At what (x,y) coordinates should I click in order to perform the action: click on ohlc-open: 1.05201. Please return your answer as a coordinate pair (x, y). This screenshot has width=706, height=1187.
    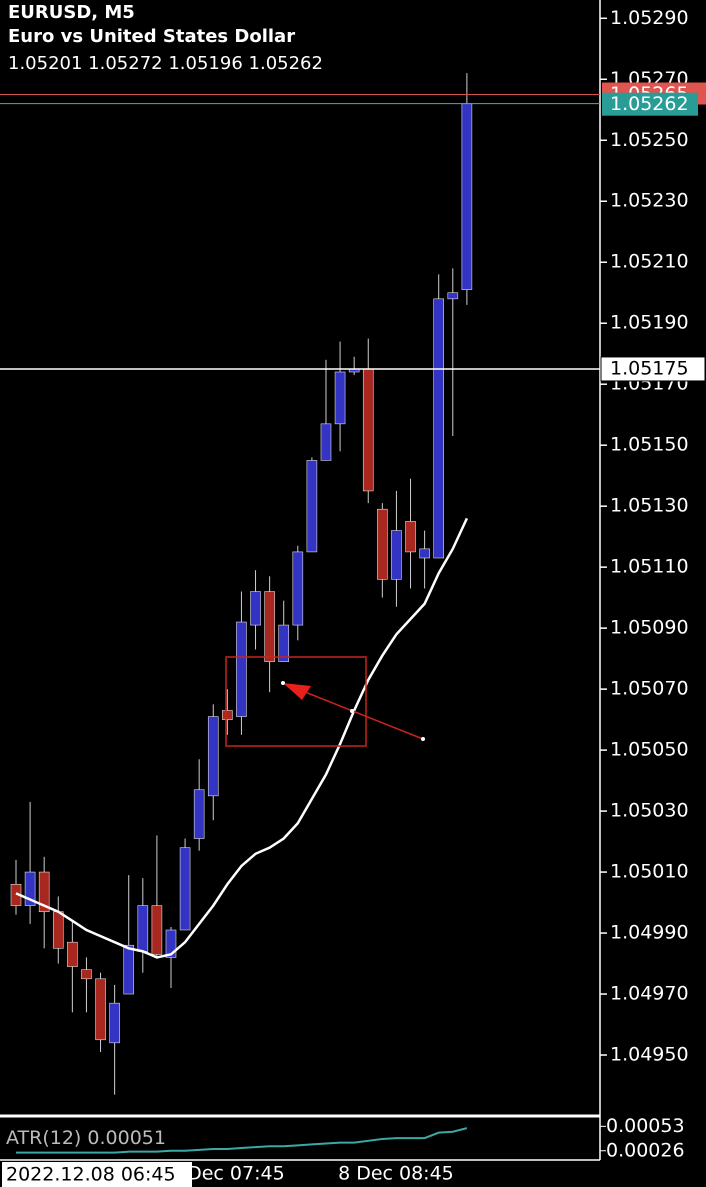
    Looking at the image, I should click on (45, 63).